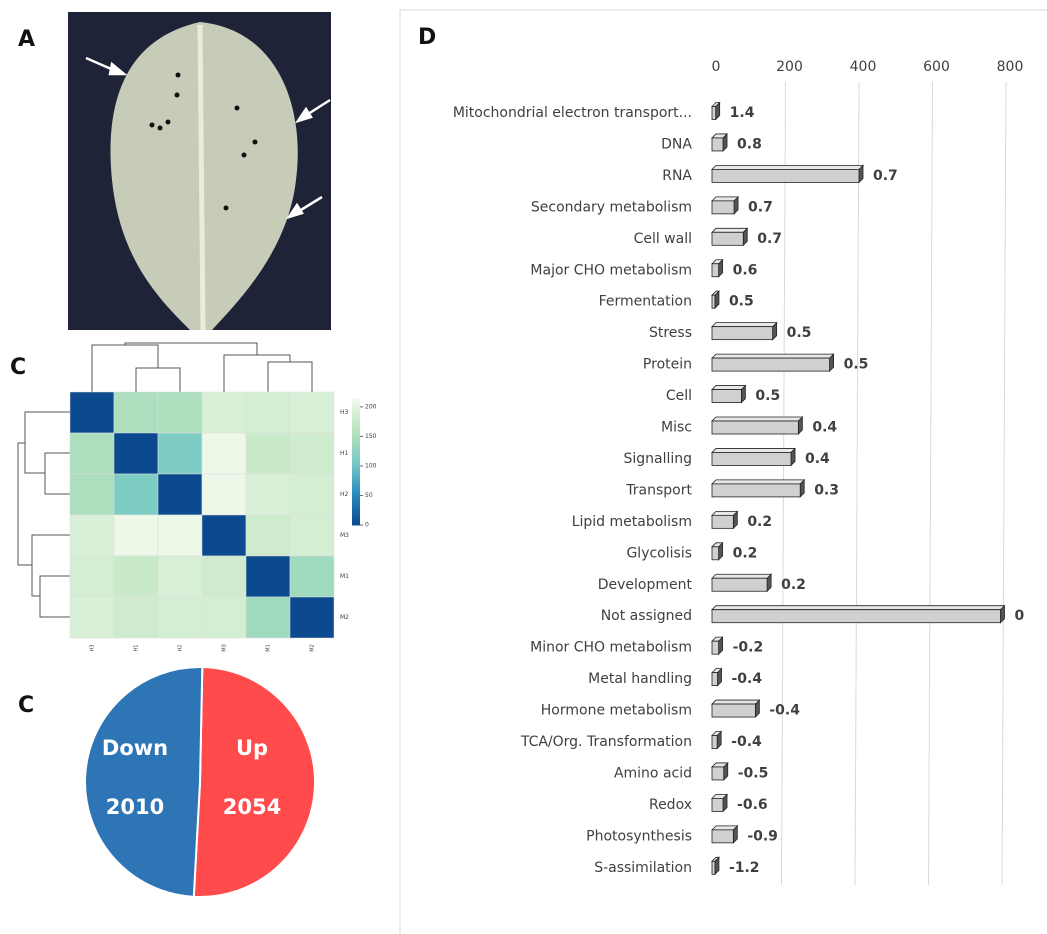  Describe the element at coordinates (679, 396) in the screenshot. I see `category-label: Cell` at that location.